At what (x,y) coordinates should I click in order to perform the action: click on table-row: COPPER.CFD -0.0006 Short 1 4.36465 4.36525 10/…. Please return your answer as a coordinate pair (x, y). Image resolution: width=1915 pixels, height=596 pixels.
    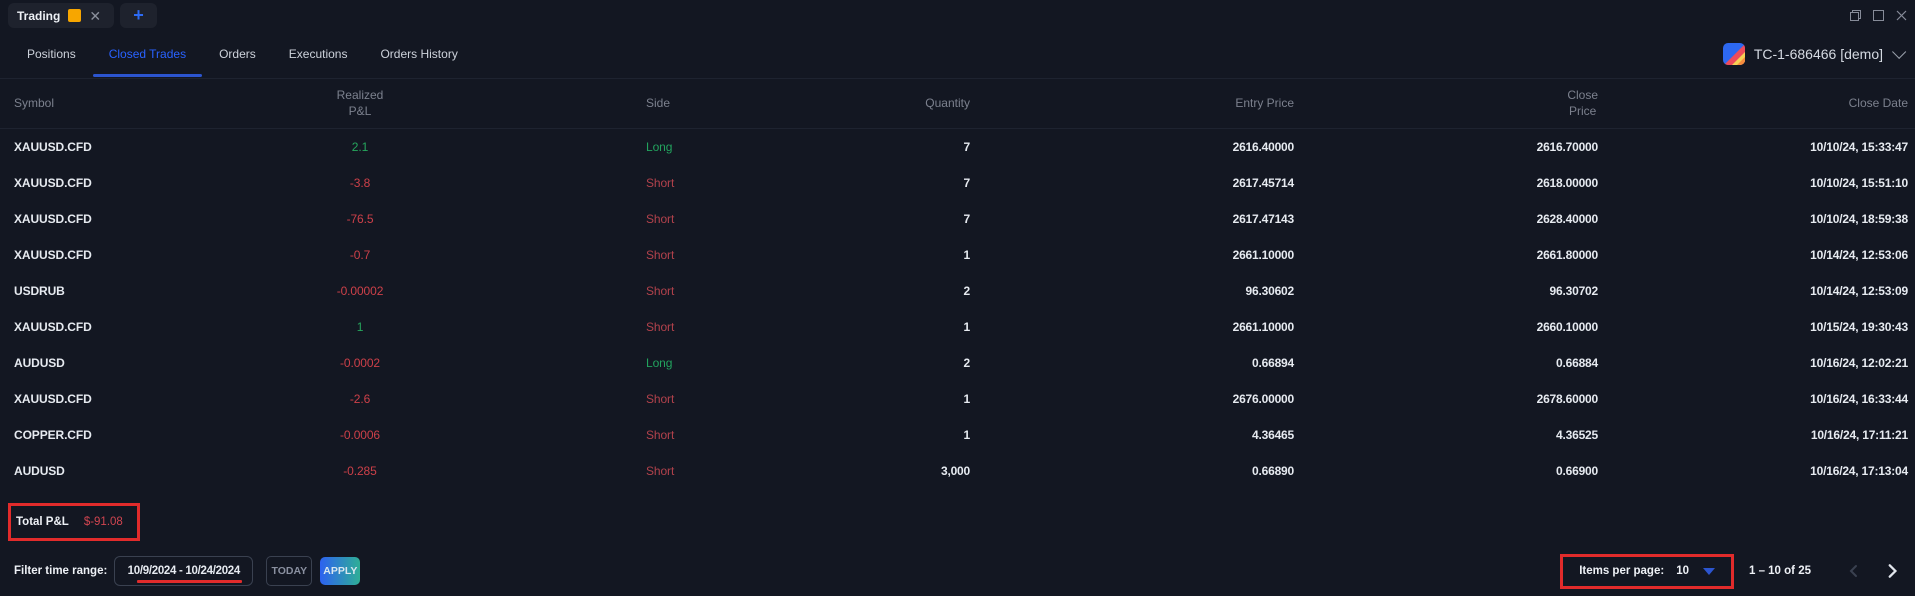
    Looking at the image, I should click on (957, 435).